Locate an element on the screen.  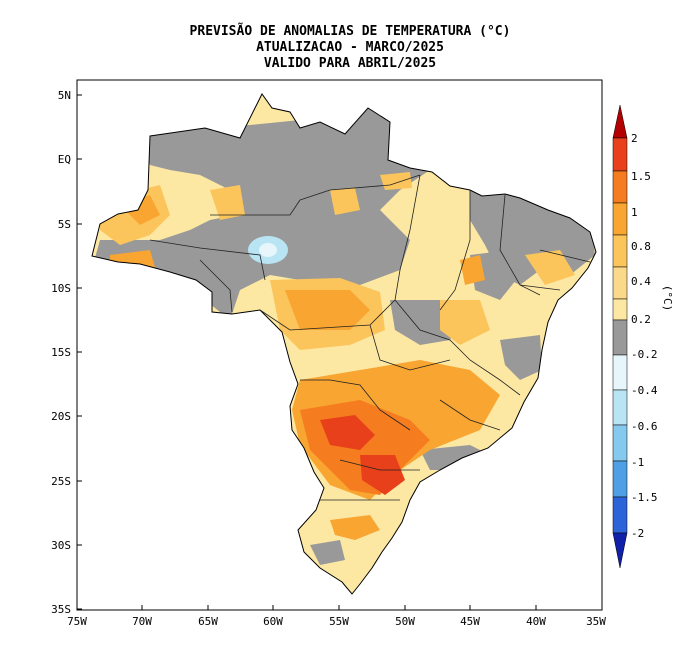
lat-label: 5S is located at coordinates (64, 224).